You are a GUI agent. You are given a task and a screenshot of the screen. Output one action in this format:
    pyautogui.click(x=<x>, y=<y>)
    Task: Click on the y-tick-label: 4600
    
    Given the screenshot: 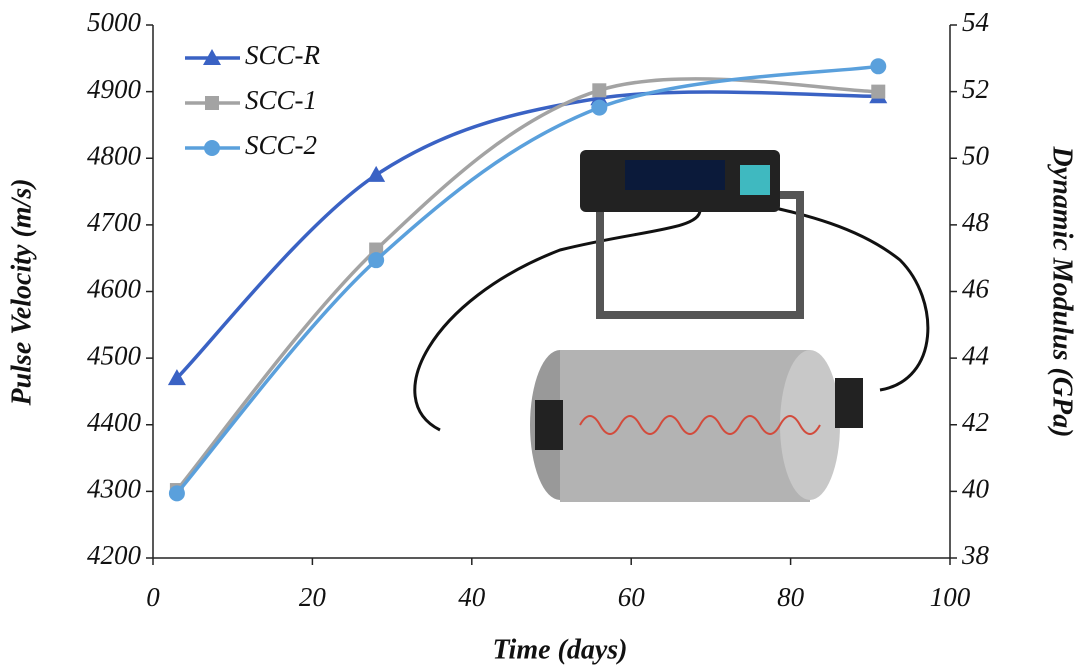 What is the action you would take?
    pyautogui.click(x=114, y=289)
    